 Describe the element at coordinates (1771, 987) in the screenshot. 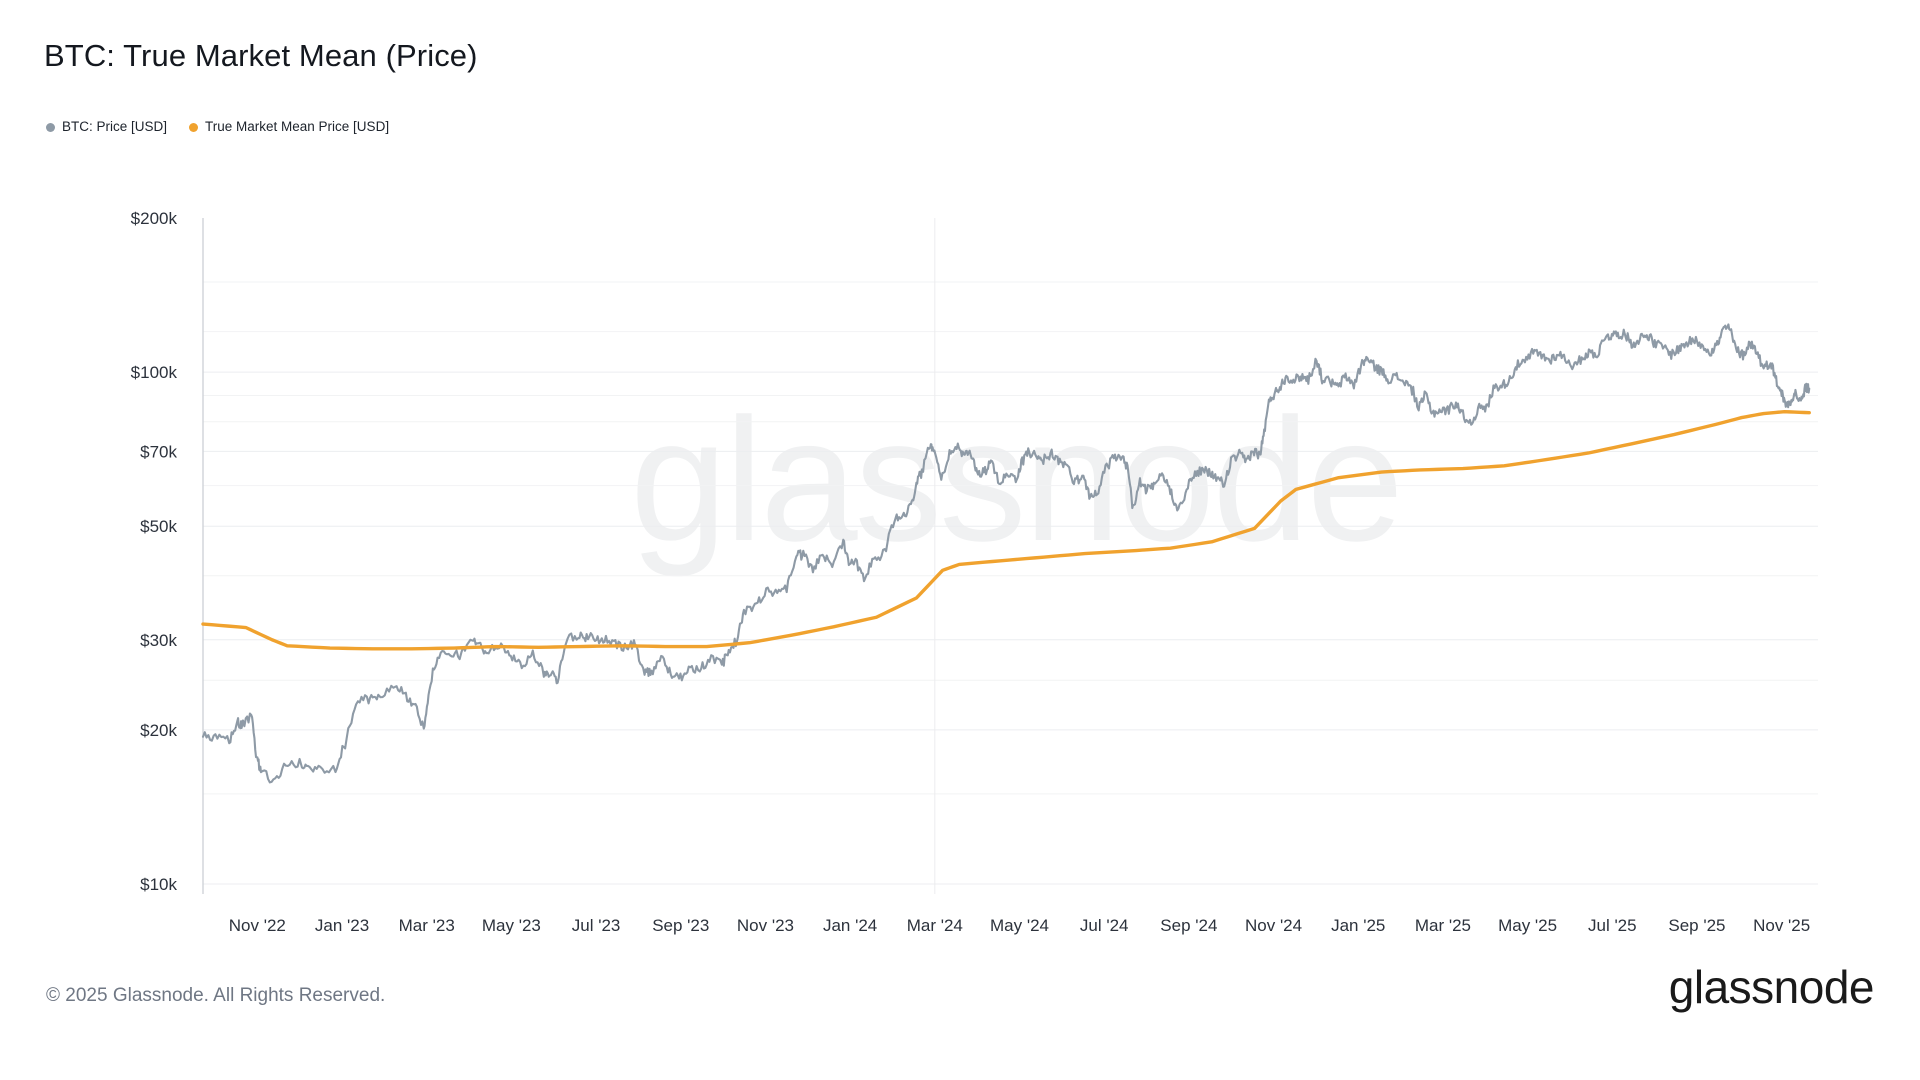

I see `glassnode-logo: glassnode` at that location.